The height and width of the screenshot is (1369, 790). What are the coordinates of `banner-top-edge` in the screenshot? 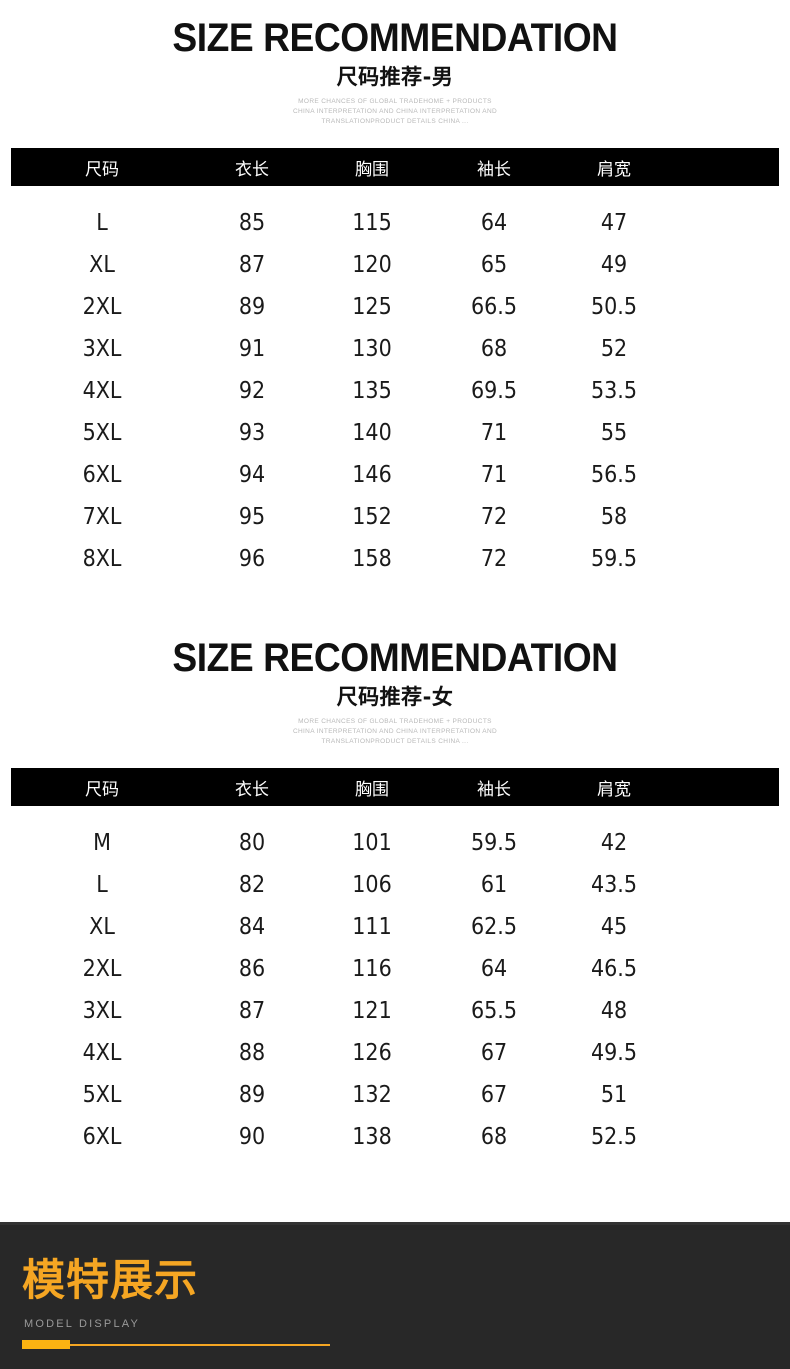 It's located at (395, 1223).